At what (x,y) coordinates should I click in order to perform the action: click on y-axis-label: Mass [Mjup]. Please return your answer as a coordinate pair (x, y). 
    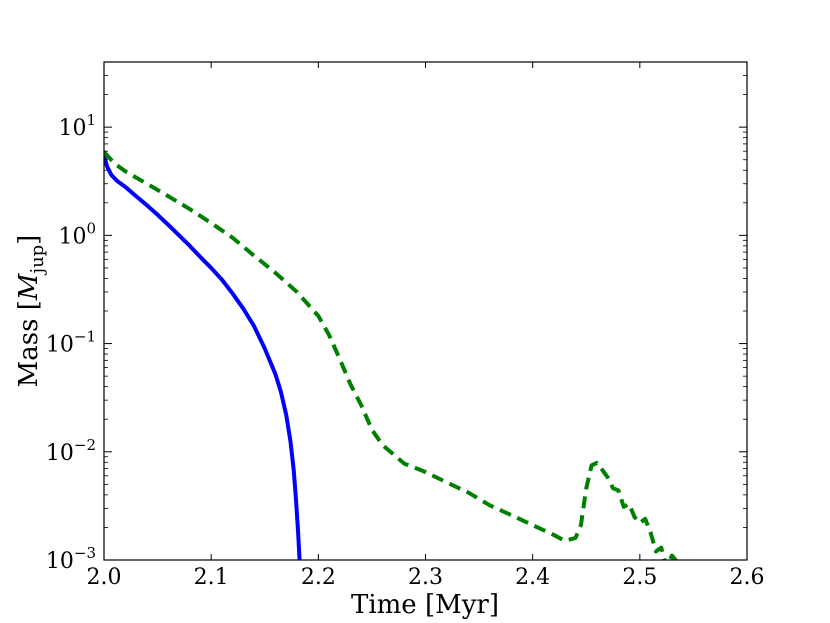
    Looking at the image, I should click on (31, 311).